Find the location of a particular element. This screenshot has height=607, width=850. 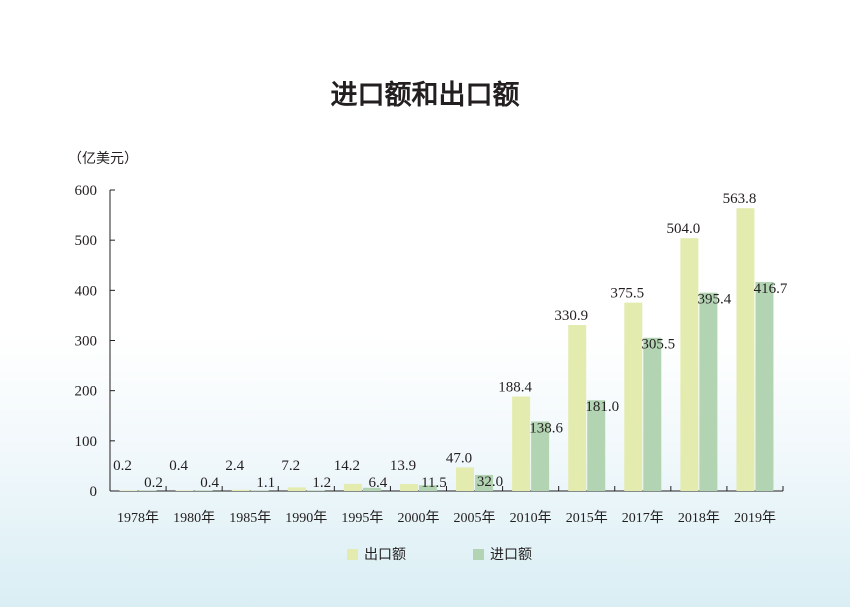

value-label-export: 13.9 is located at coordinates (403, 466).